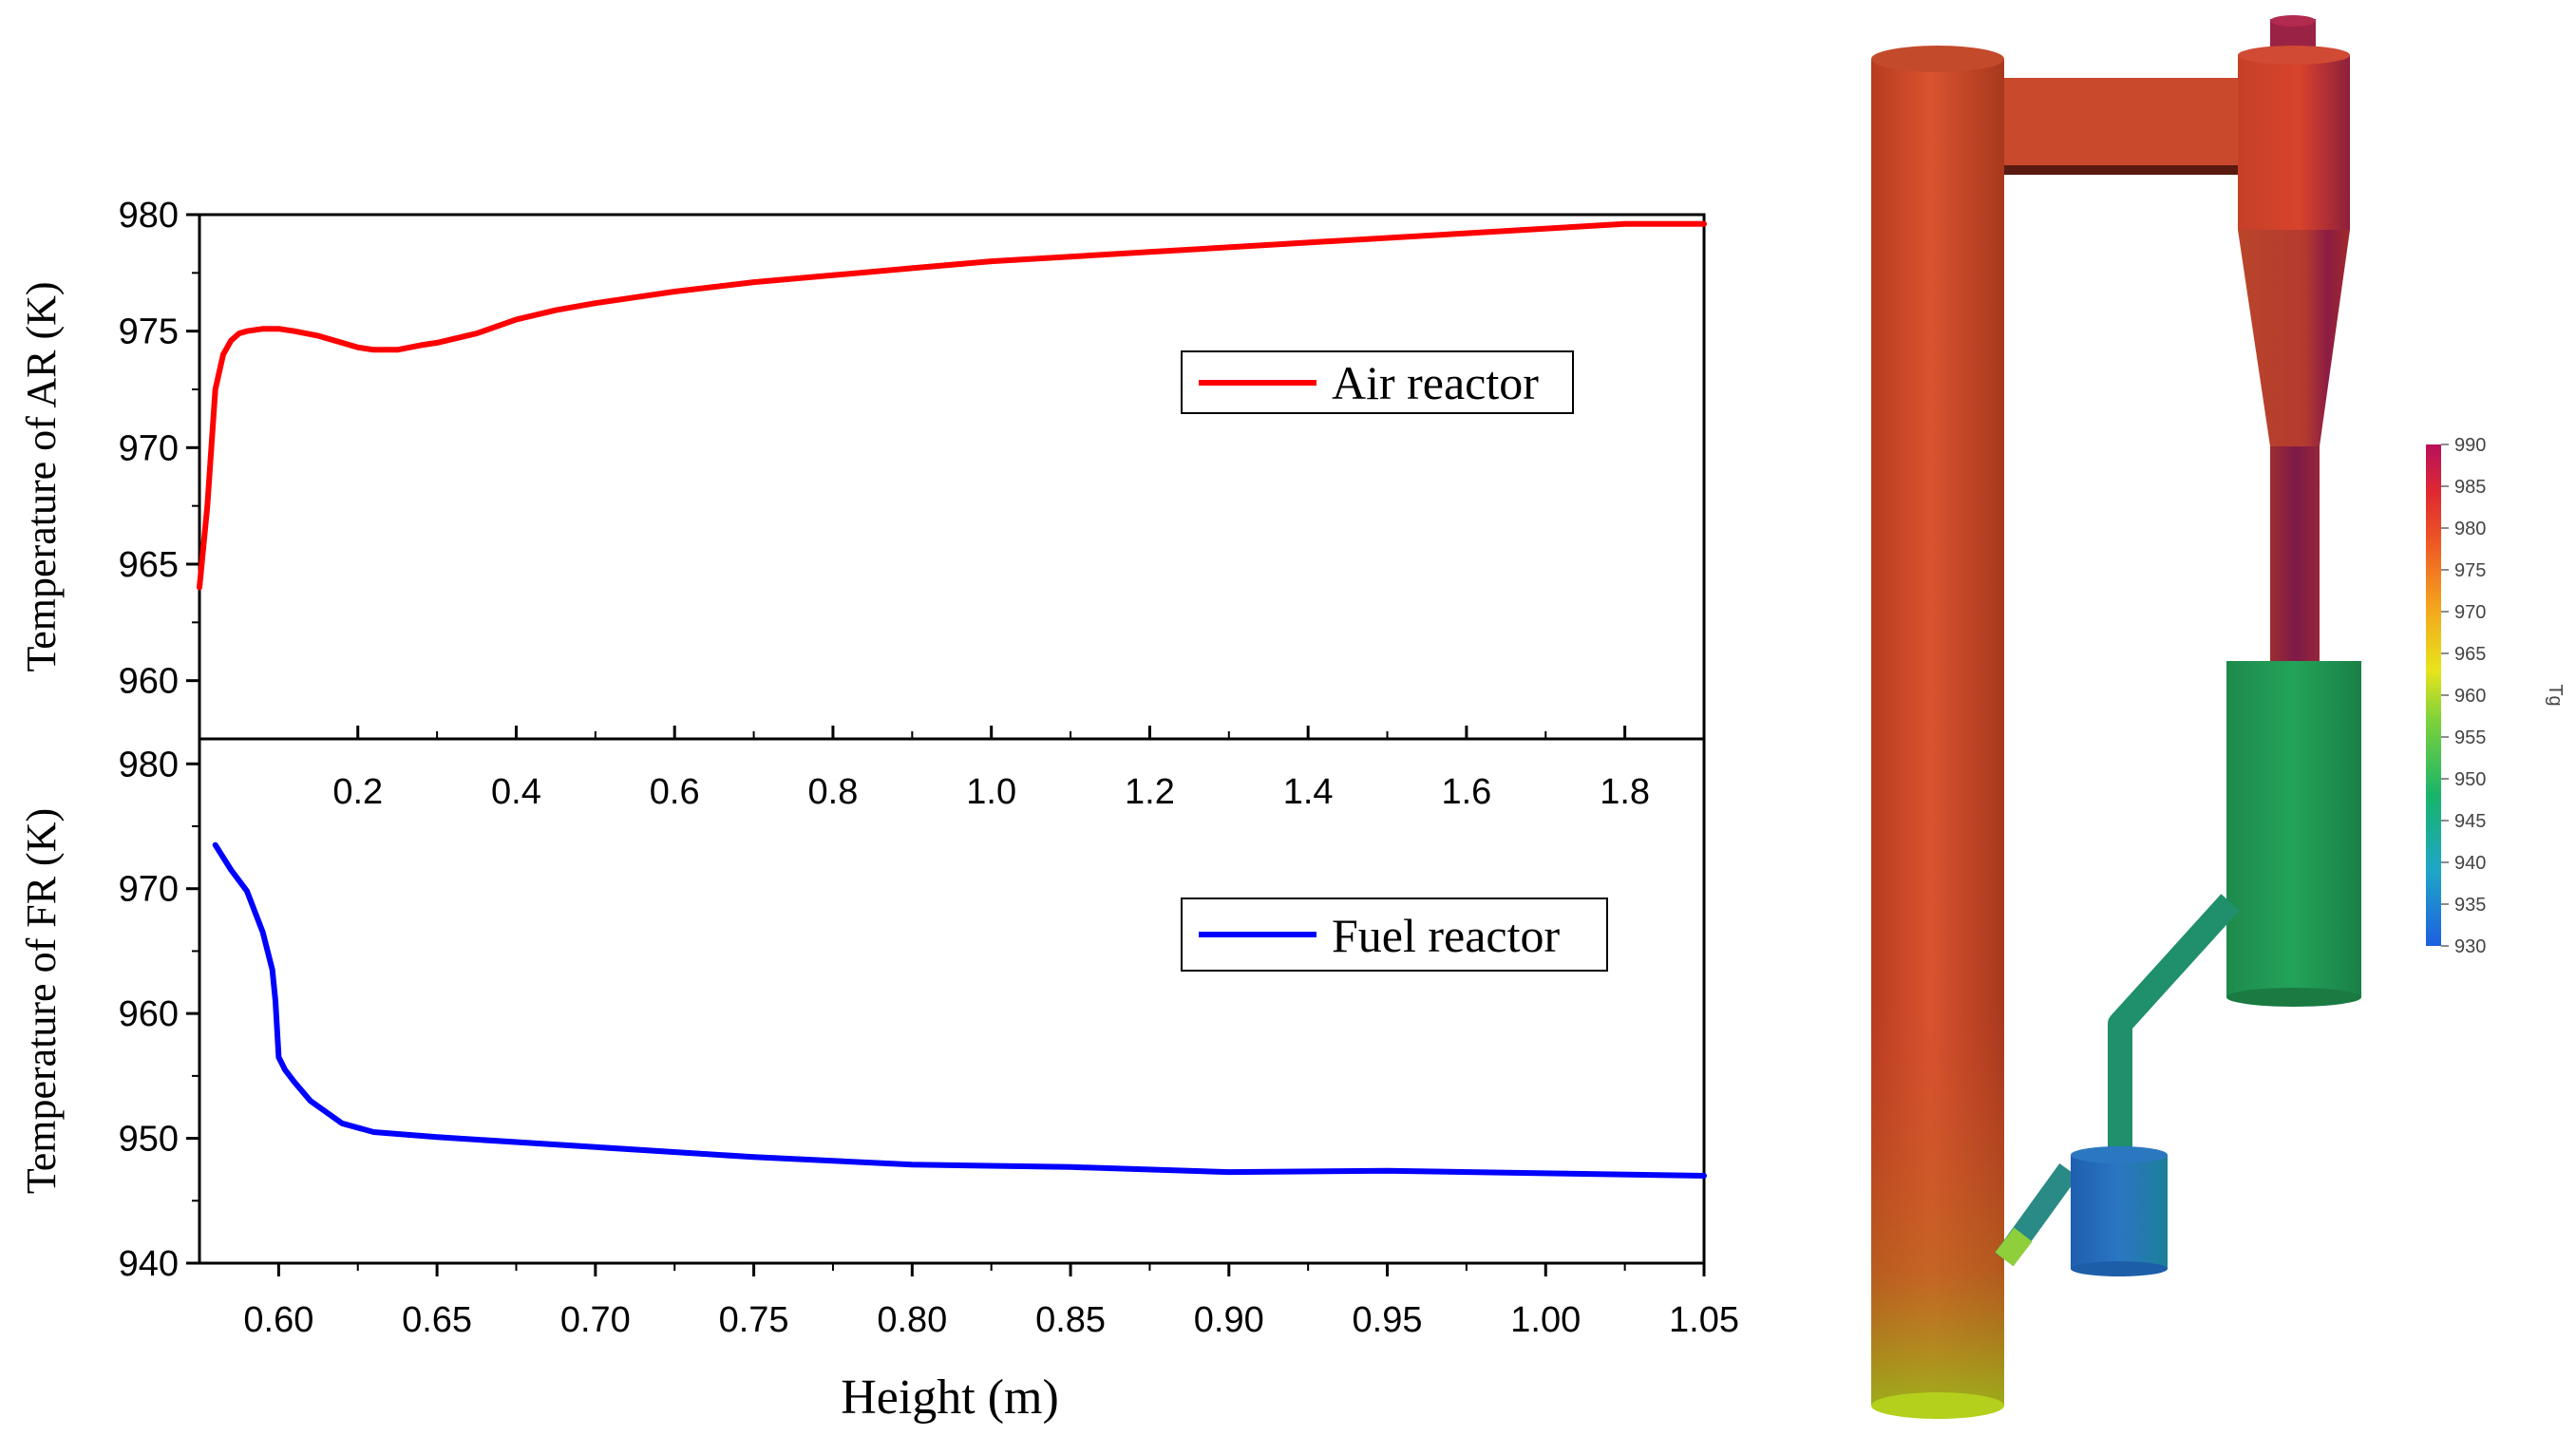 The image size is (2576, 1436). Describe the element at coordinates (2470, 696) in the screenshot. I see `colorbar-tick-label: 960` at that location.